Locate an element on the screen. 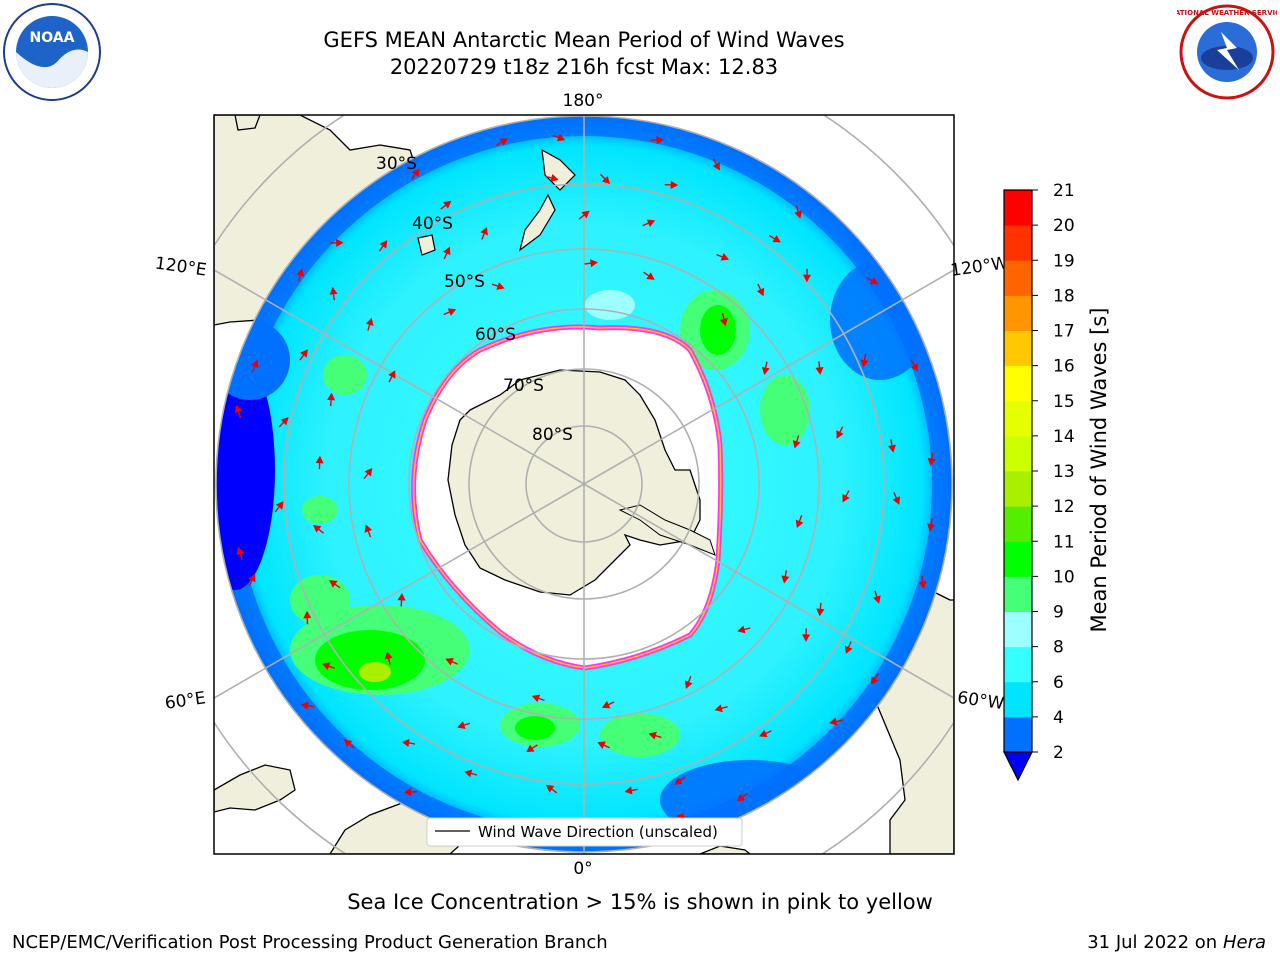 This screenshot has width=1280, height=960. colorbar-tick-label: 19 is located at coordinates (1064, 261).